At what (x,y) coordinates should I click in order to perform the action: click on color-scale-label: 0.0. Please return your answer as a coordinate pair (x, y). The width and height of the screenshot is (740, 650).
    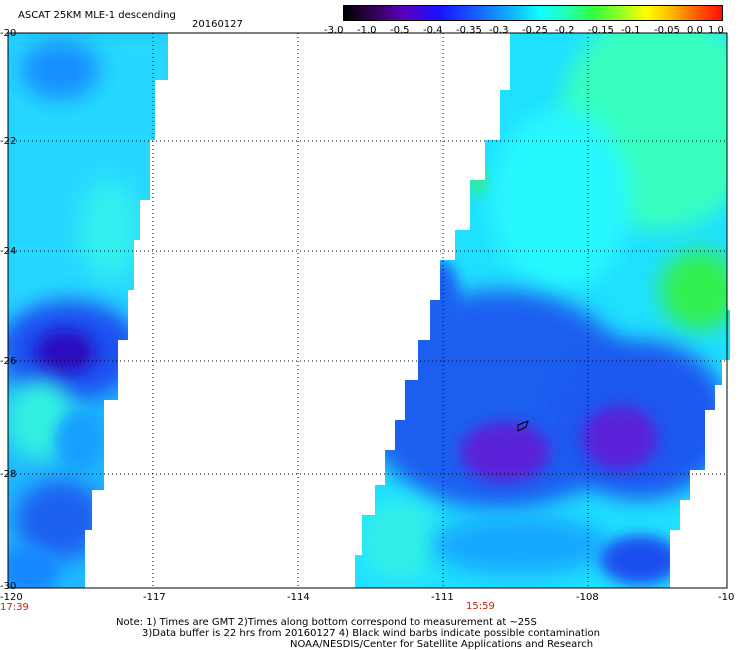
    Looking at the image, I should click on (695, 30).